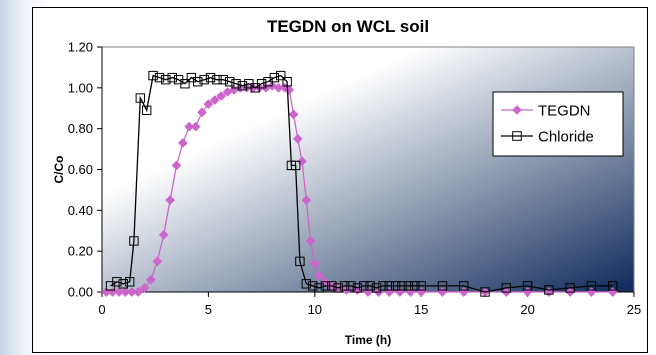 This screenshot has width=656, height=355. What do you see at coordinates (80, 128) in the screenshot?
I see `y-tick-label: 0.80` at bounding box center [80, 128].